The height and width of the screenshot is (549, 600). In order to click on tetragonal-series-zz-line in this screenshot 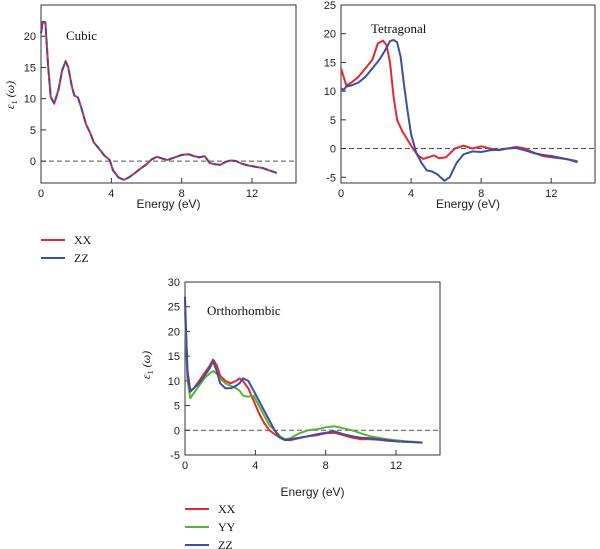, I will do `click(459, 110)`.